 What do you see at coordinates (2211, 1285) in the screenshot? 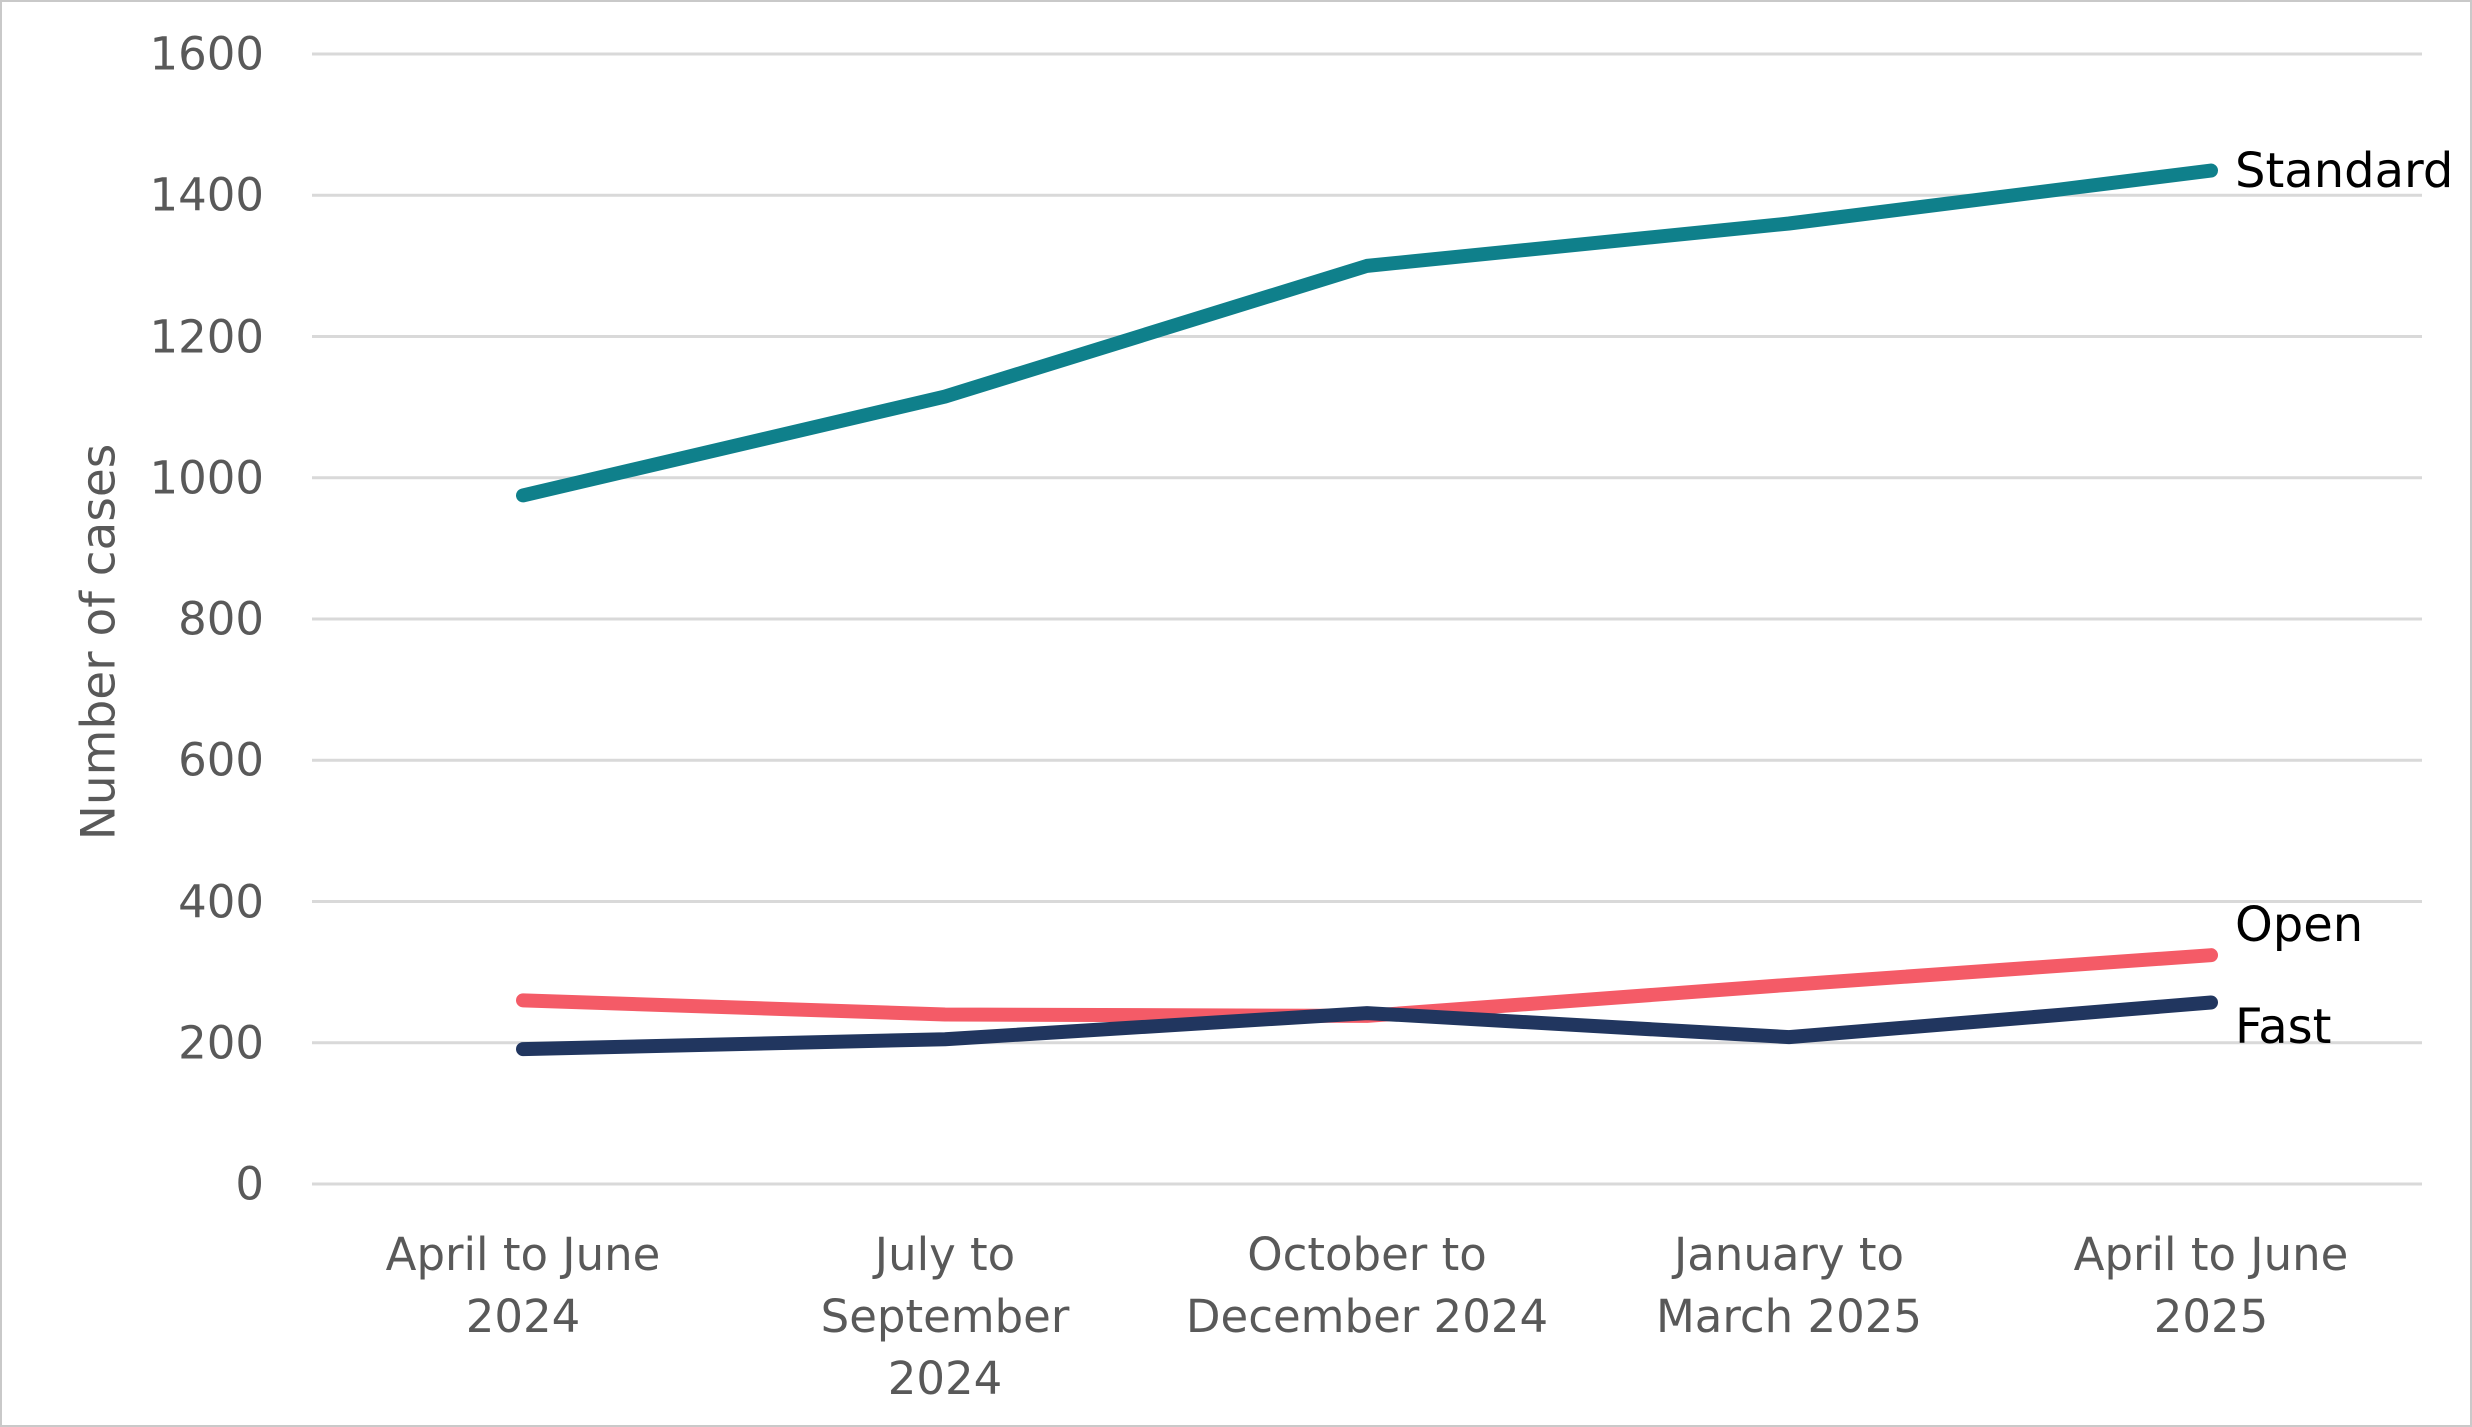
I see `x-tick-label: April to June 2025` at bounding box center [2211, 1285].